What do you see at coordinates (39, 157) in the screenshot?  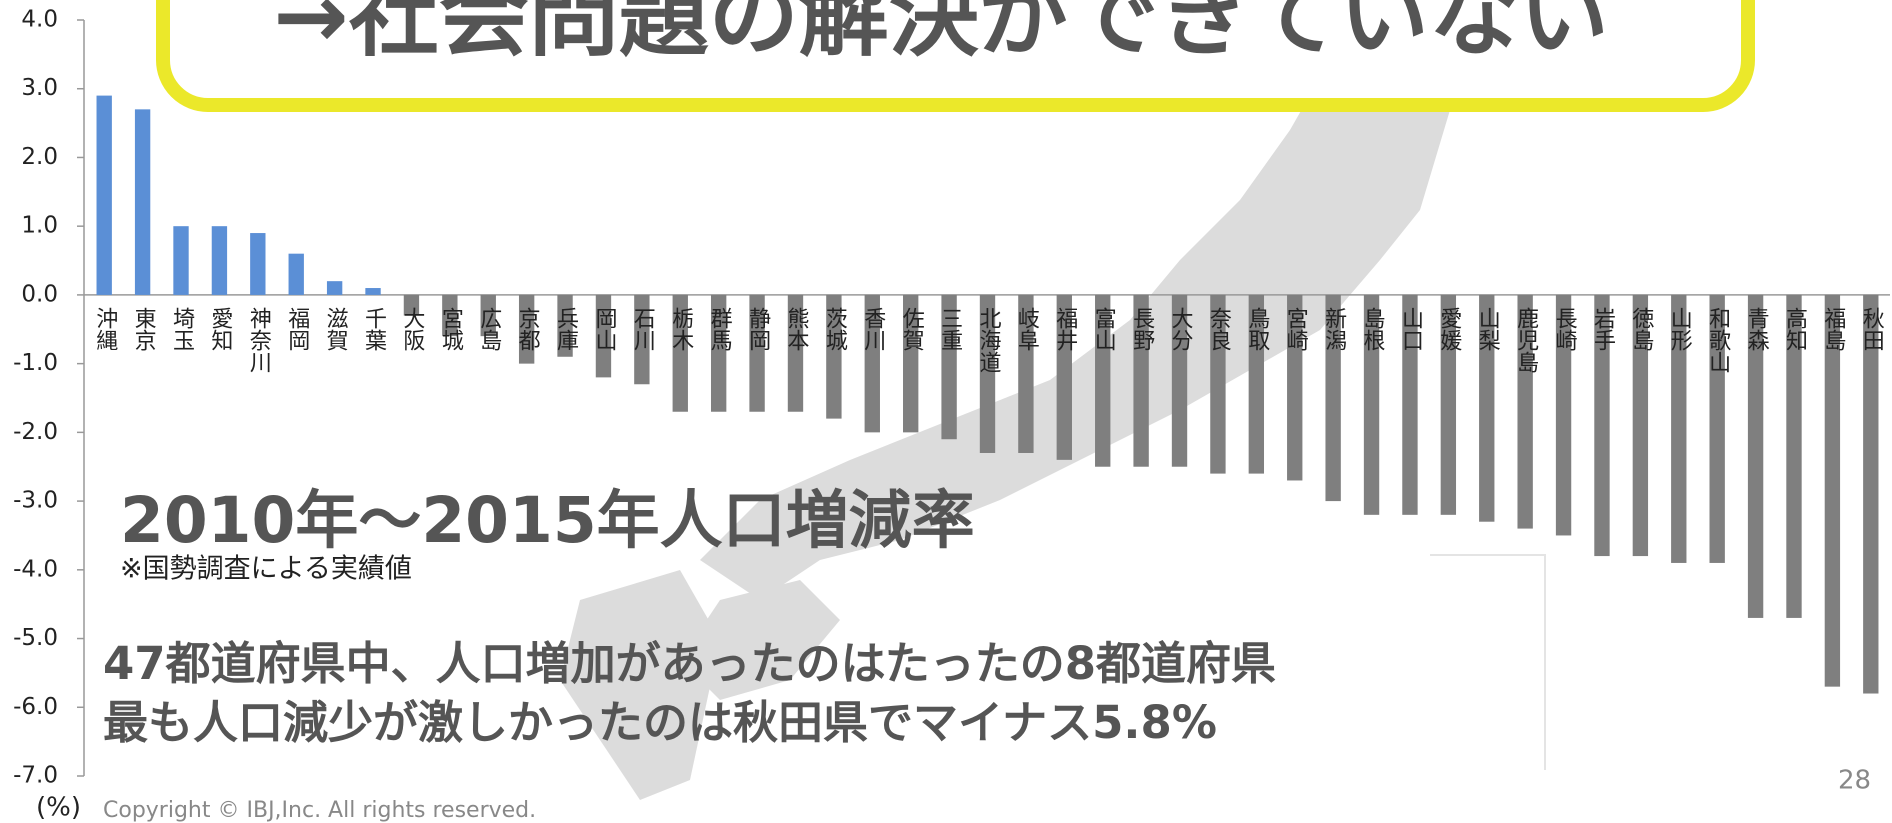 I see `y-tick-label: 2.0` at bounding box center [39, 157].